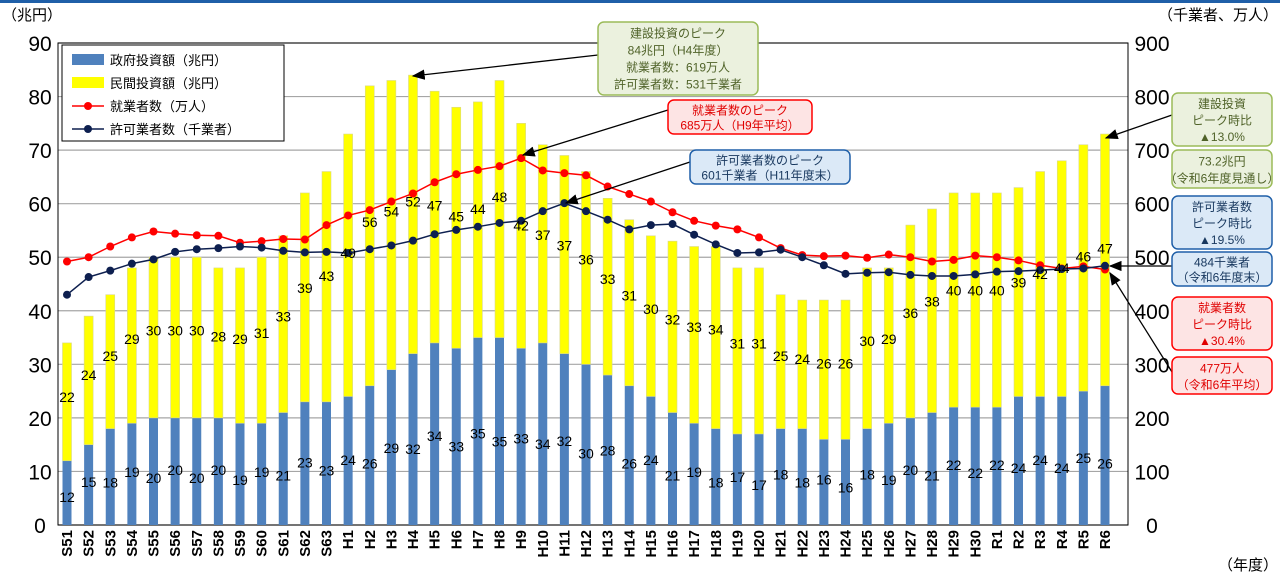 The image size is (1280, 572). I want to click on government-value-label: 34, so click(543, 444).